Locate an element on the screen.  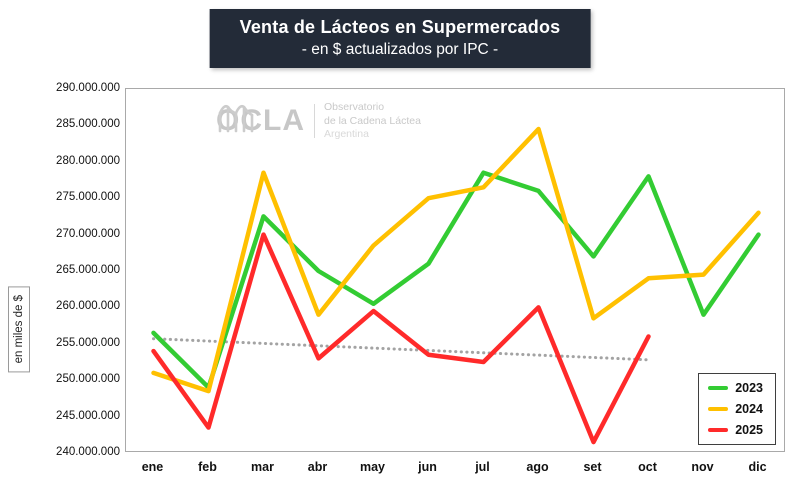
watermark-line-1: Observatorio is located at coordinates (354, 107).